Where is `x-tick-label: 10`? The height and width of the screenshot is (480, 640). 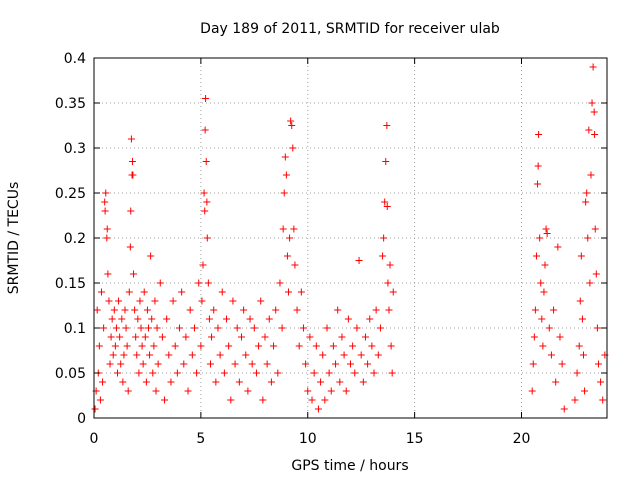
x-tick-label: 10 is located at coordinates (308, 439).